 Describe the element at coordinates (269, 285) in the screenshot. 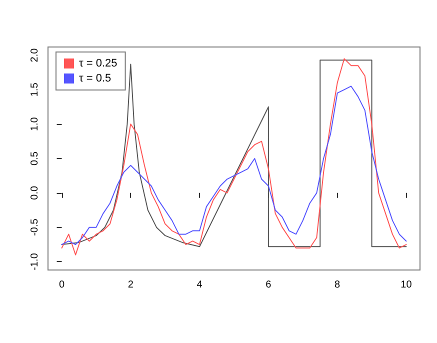

I see `x-tick-label: 6` at that location.